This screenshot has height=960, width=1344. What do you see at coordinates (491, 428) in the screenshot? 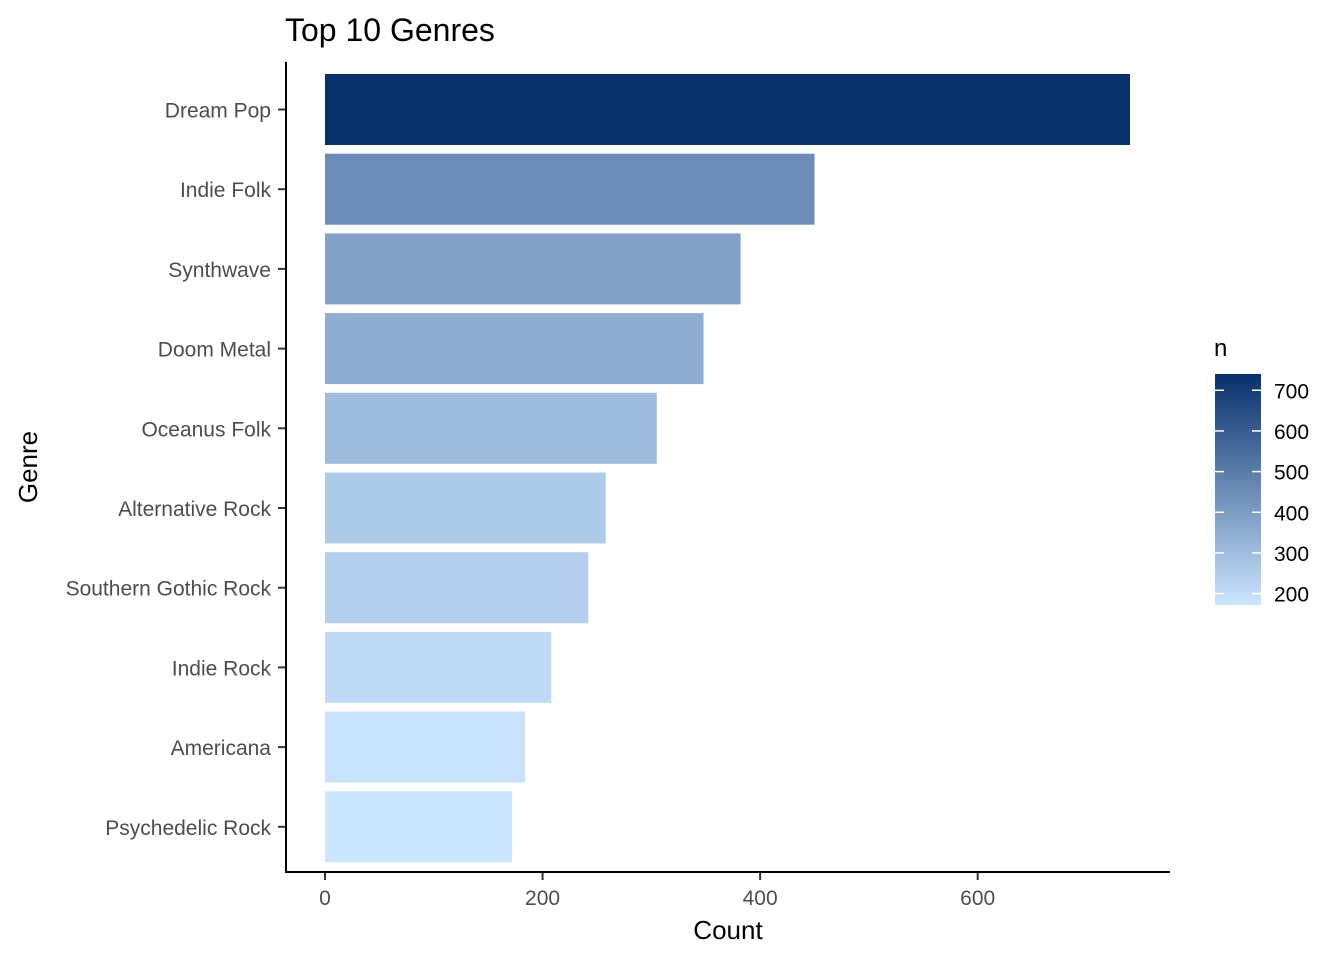
I see `bar-oceanus-folk` at bounding box center [491, 428].